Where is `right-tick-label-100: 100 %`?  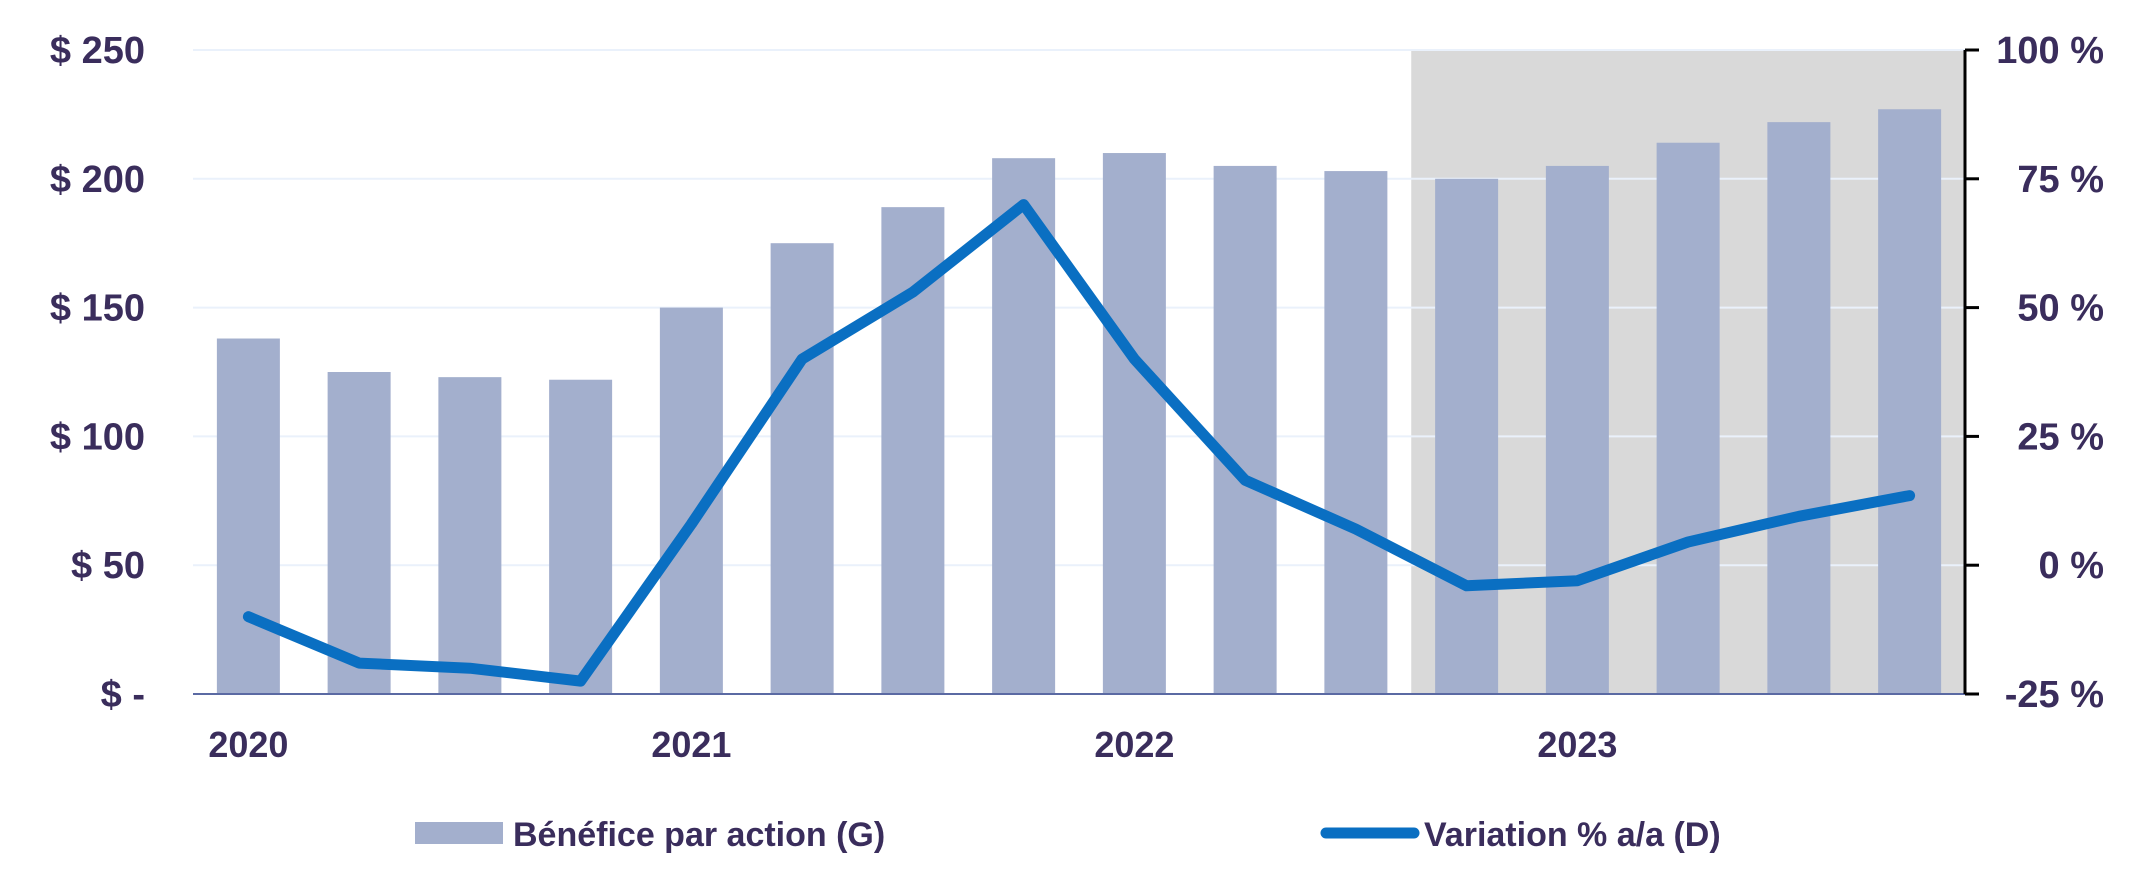 right-tick-label-100: 100 % is located at coordinates (2050, 51).